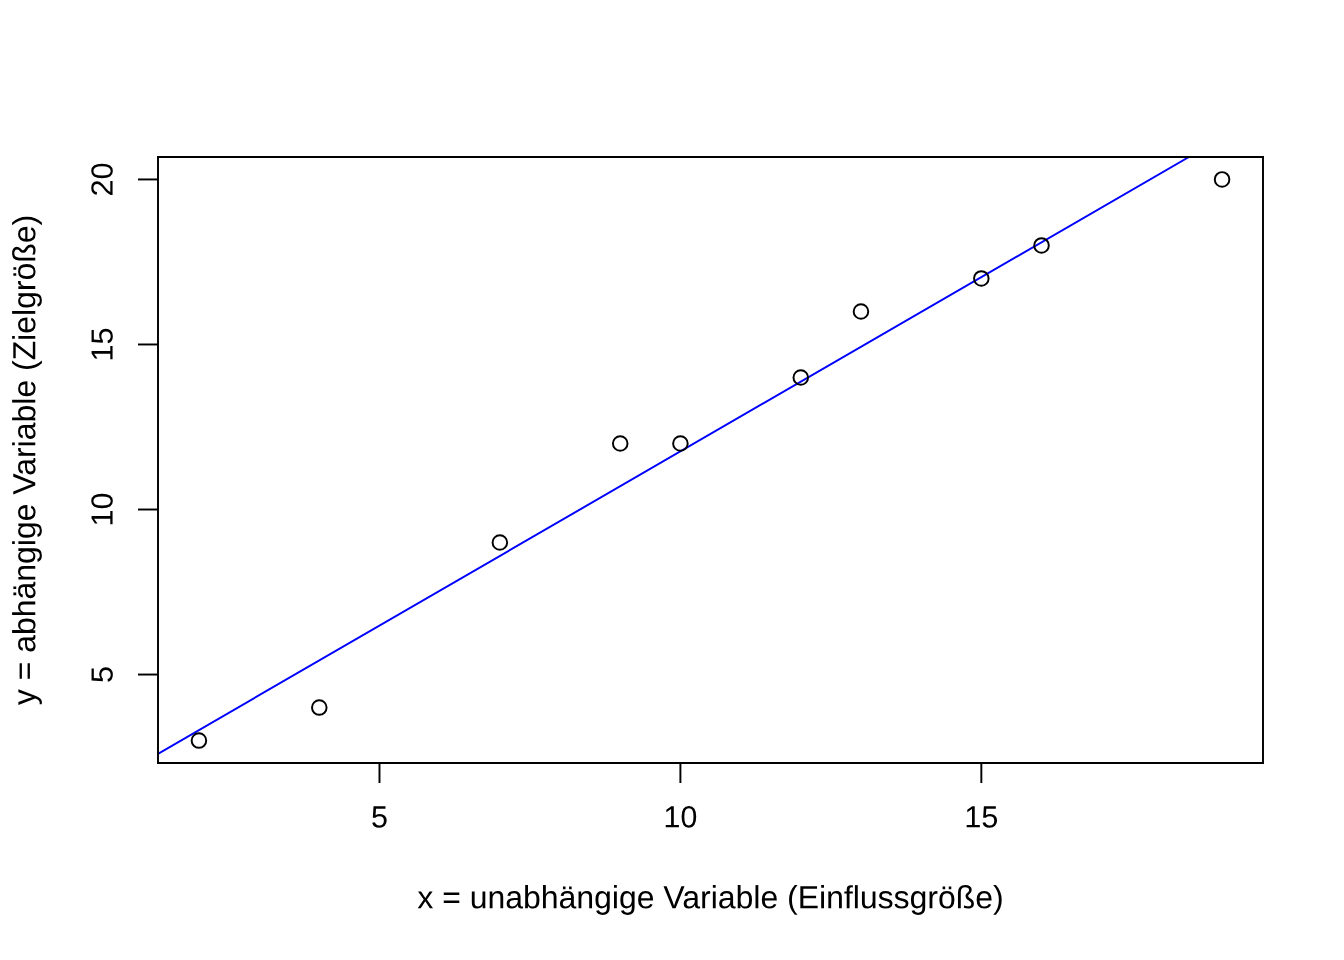 The width and height of the screenshot is (1344, 960). I want to click on y-tick-label: 5, so click(102, 674).